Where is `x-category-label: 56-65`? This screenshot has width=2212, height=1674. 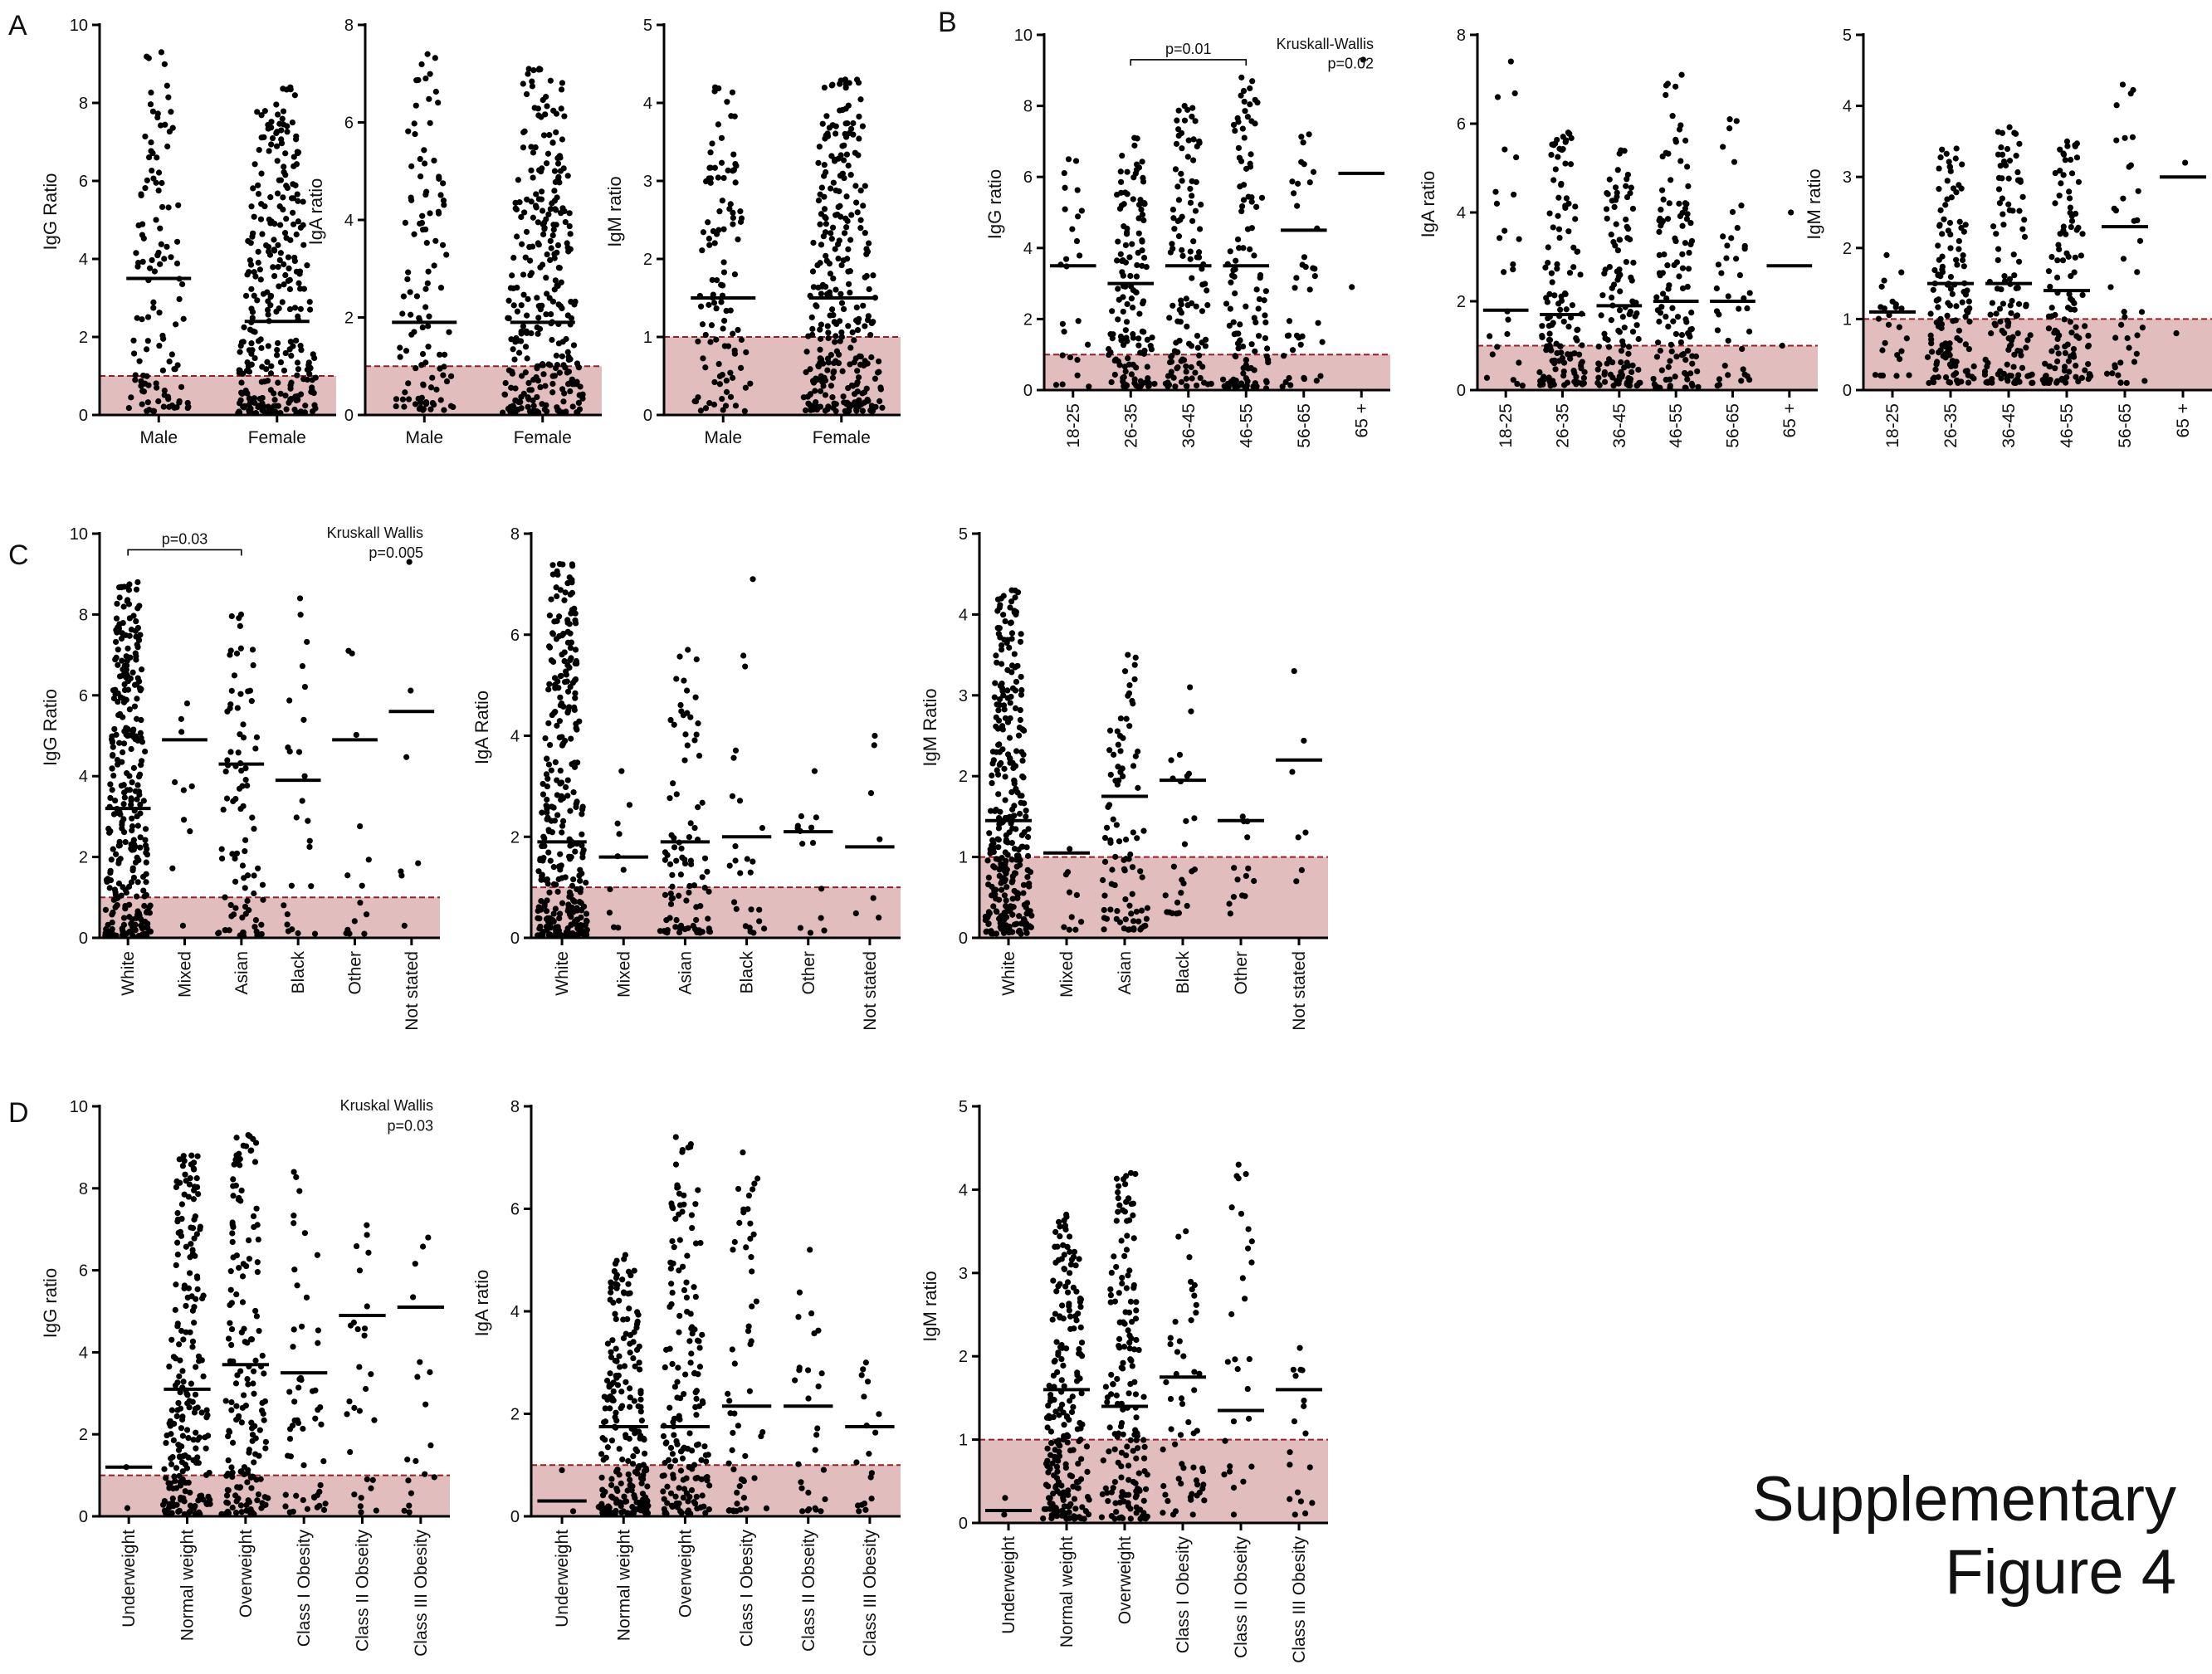 x-category-label: 56-65 is located at coordinates (1305, 426).